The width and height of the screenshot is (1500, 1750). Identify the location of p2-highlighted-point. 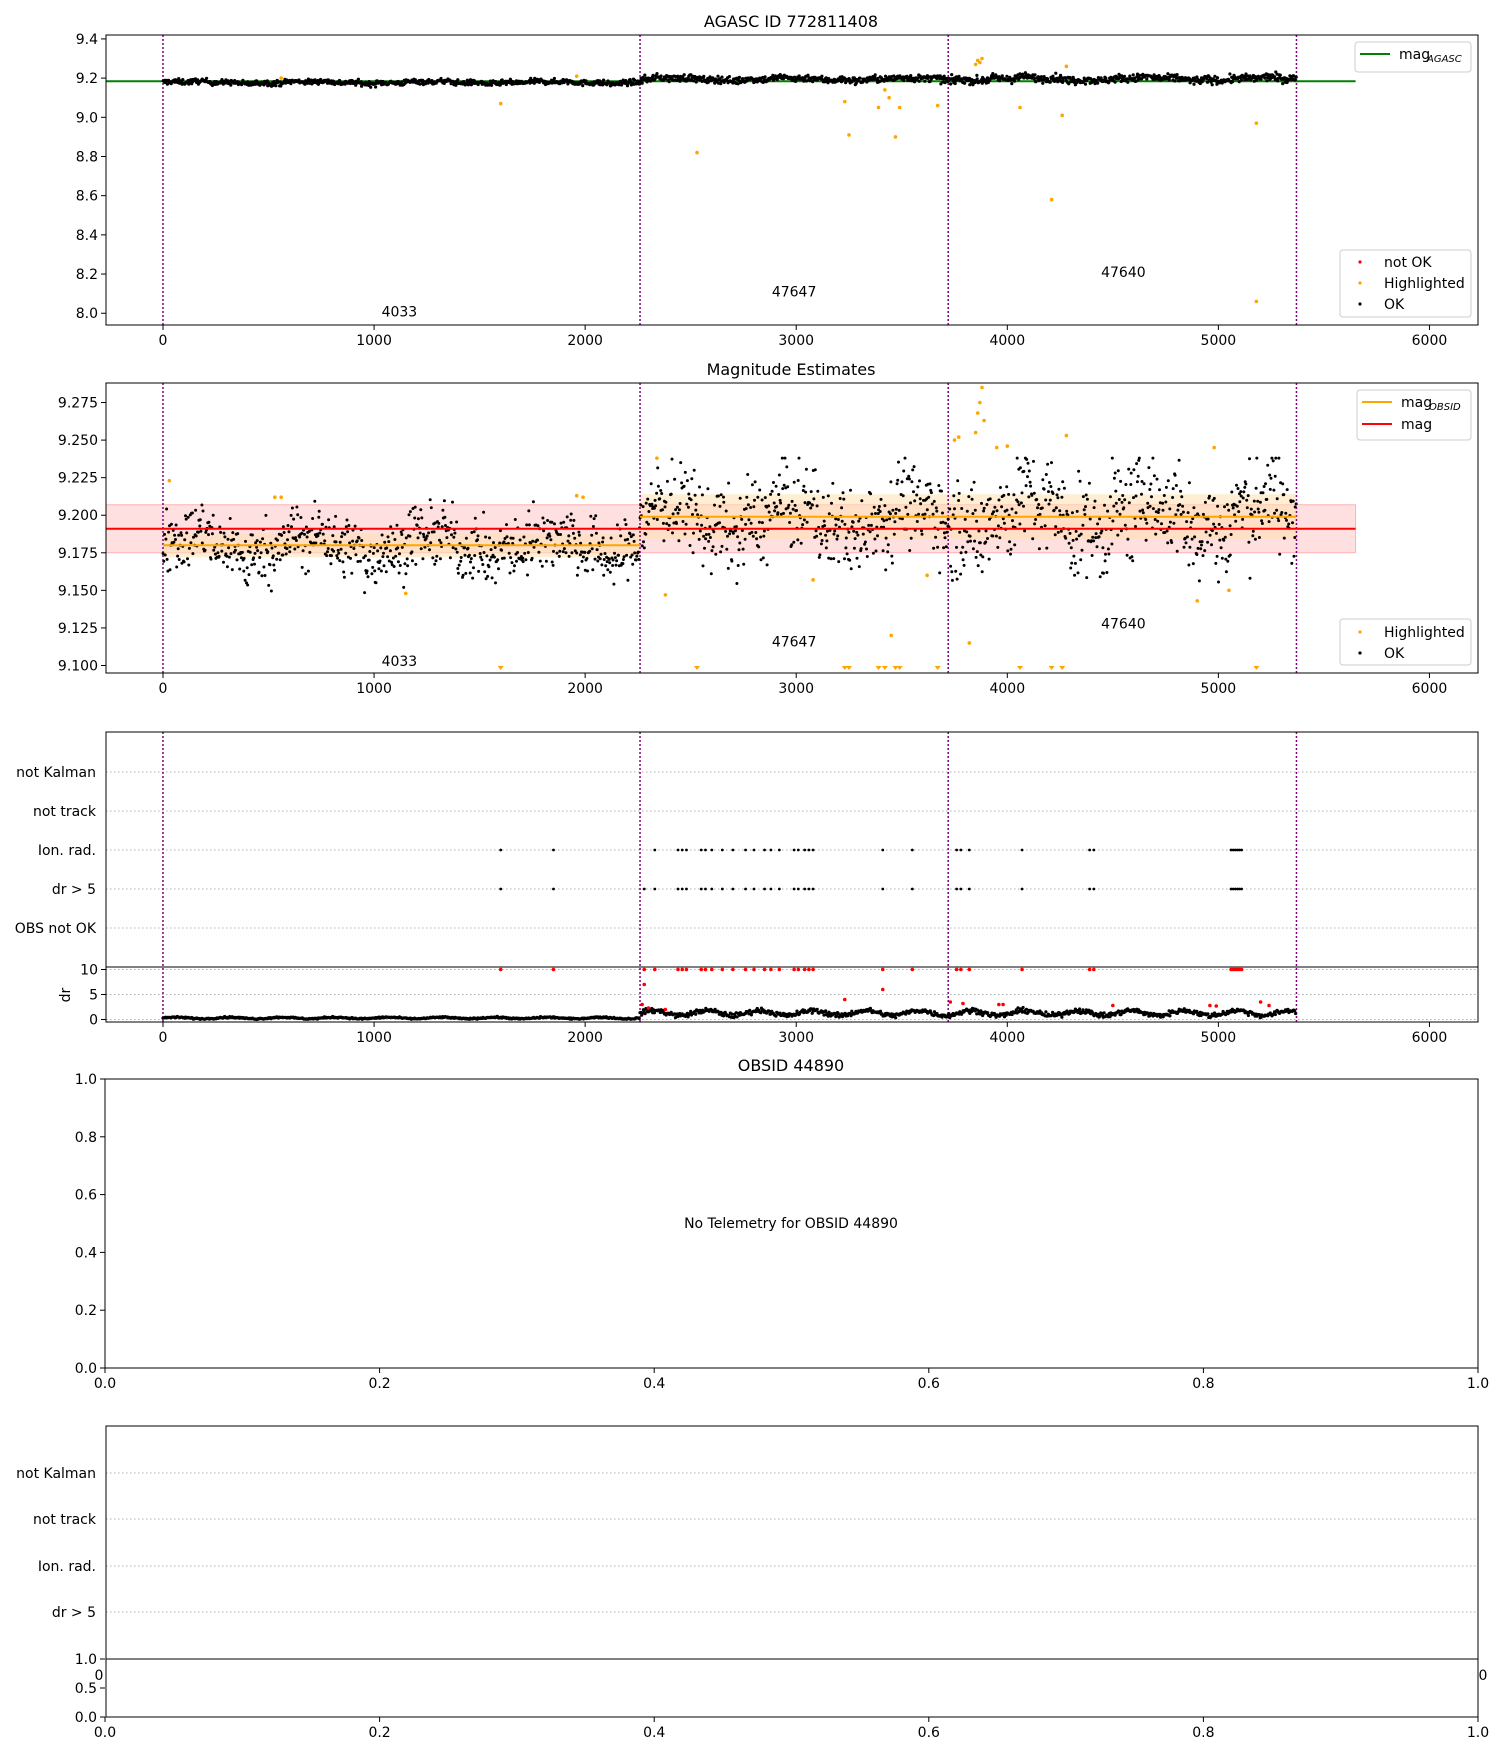
(169, 480).